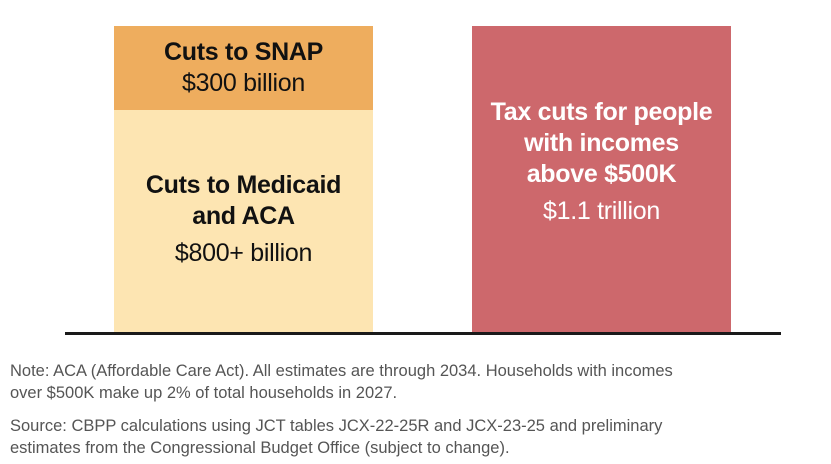 The image size is (831, 464). What do you see at coordinates (601, 173) in the screenshot?
I see `bar-label-tax-line-3: above $500K` at bounding box center [601, 173].